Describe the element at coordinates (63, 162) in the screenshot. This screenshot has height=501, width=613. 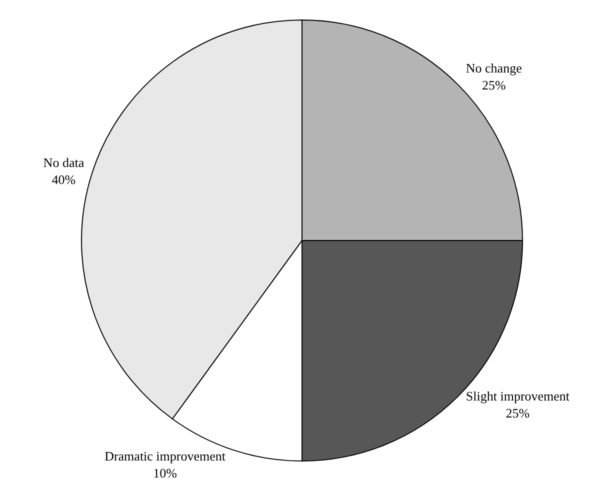
I see `slice-label: No data` at that location.